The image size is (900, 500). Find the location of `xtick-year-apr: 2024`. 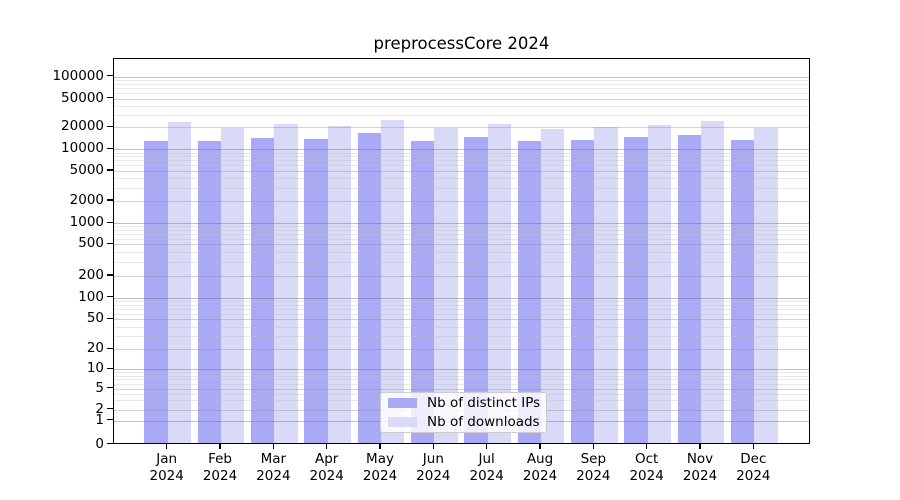

xtick-year-apr: 2024 is located at coordinates (326, 475).